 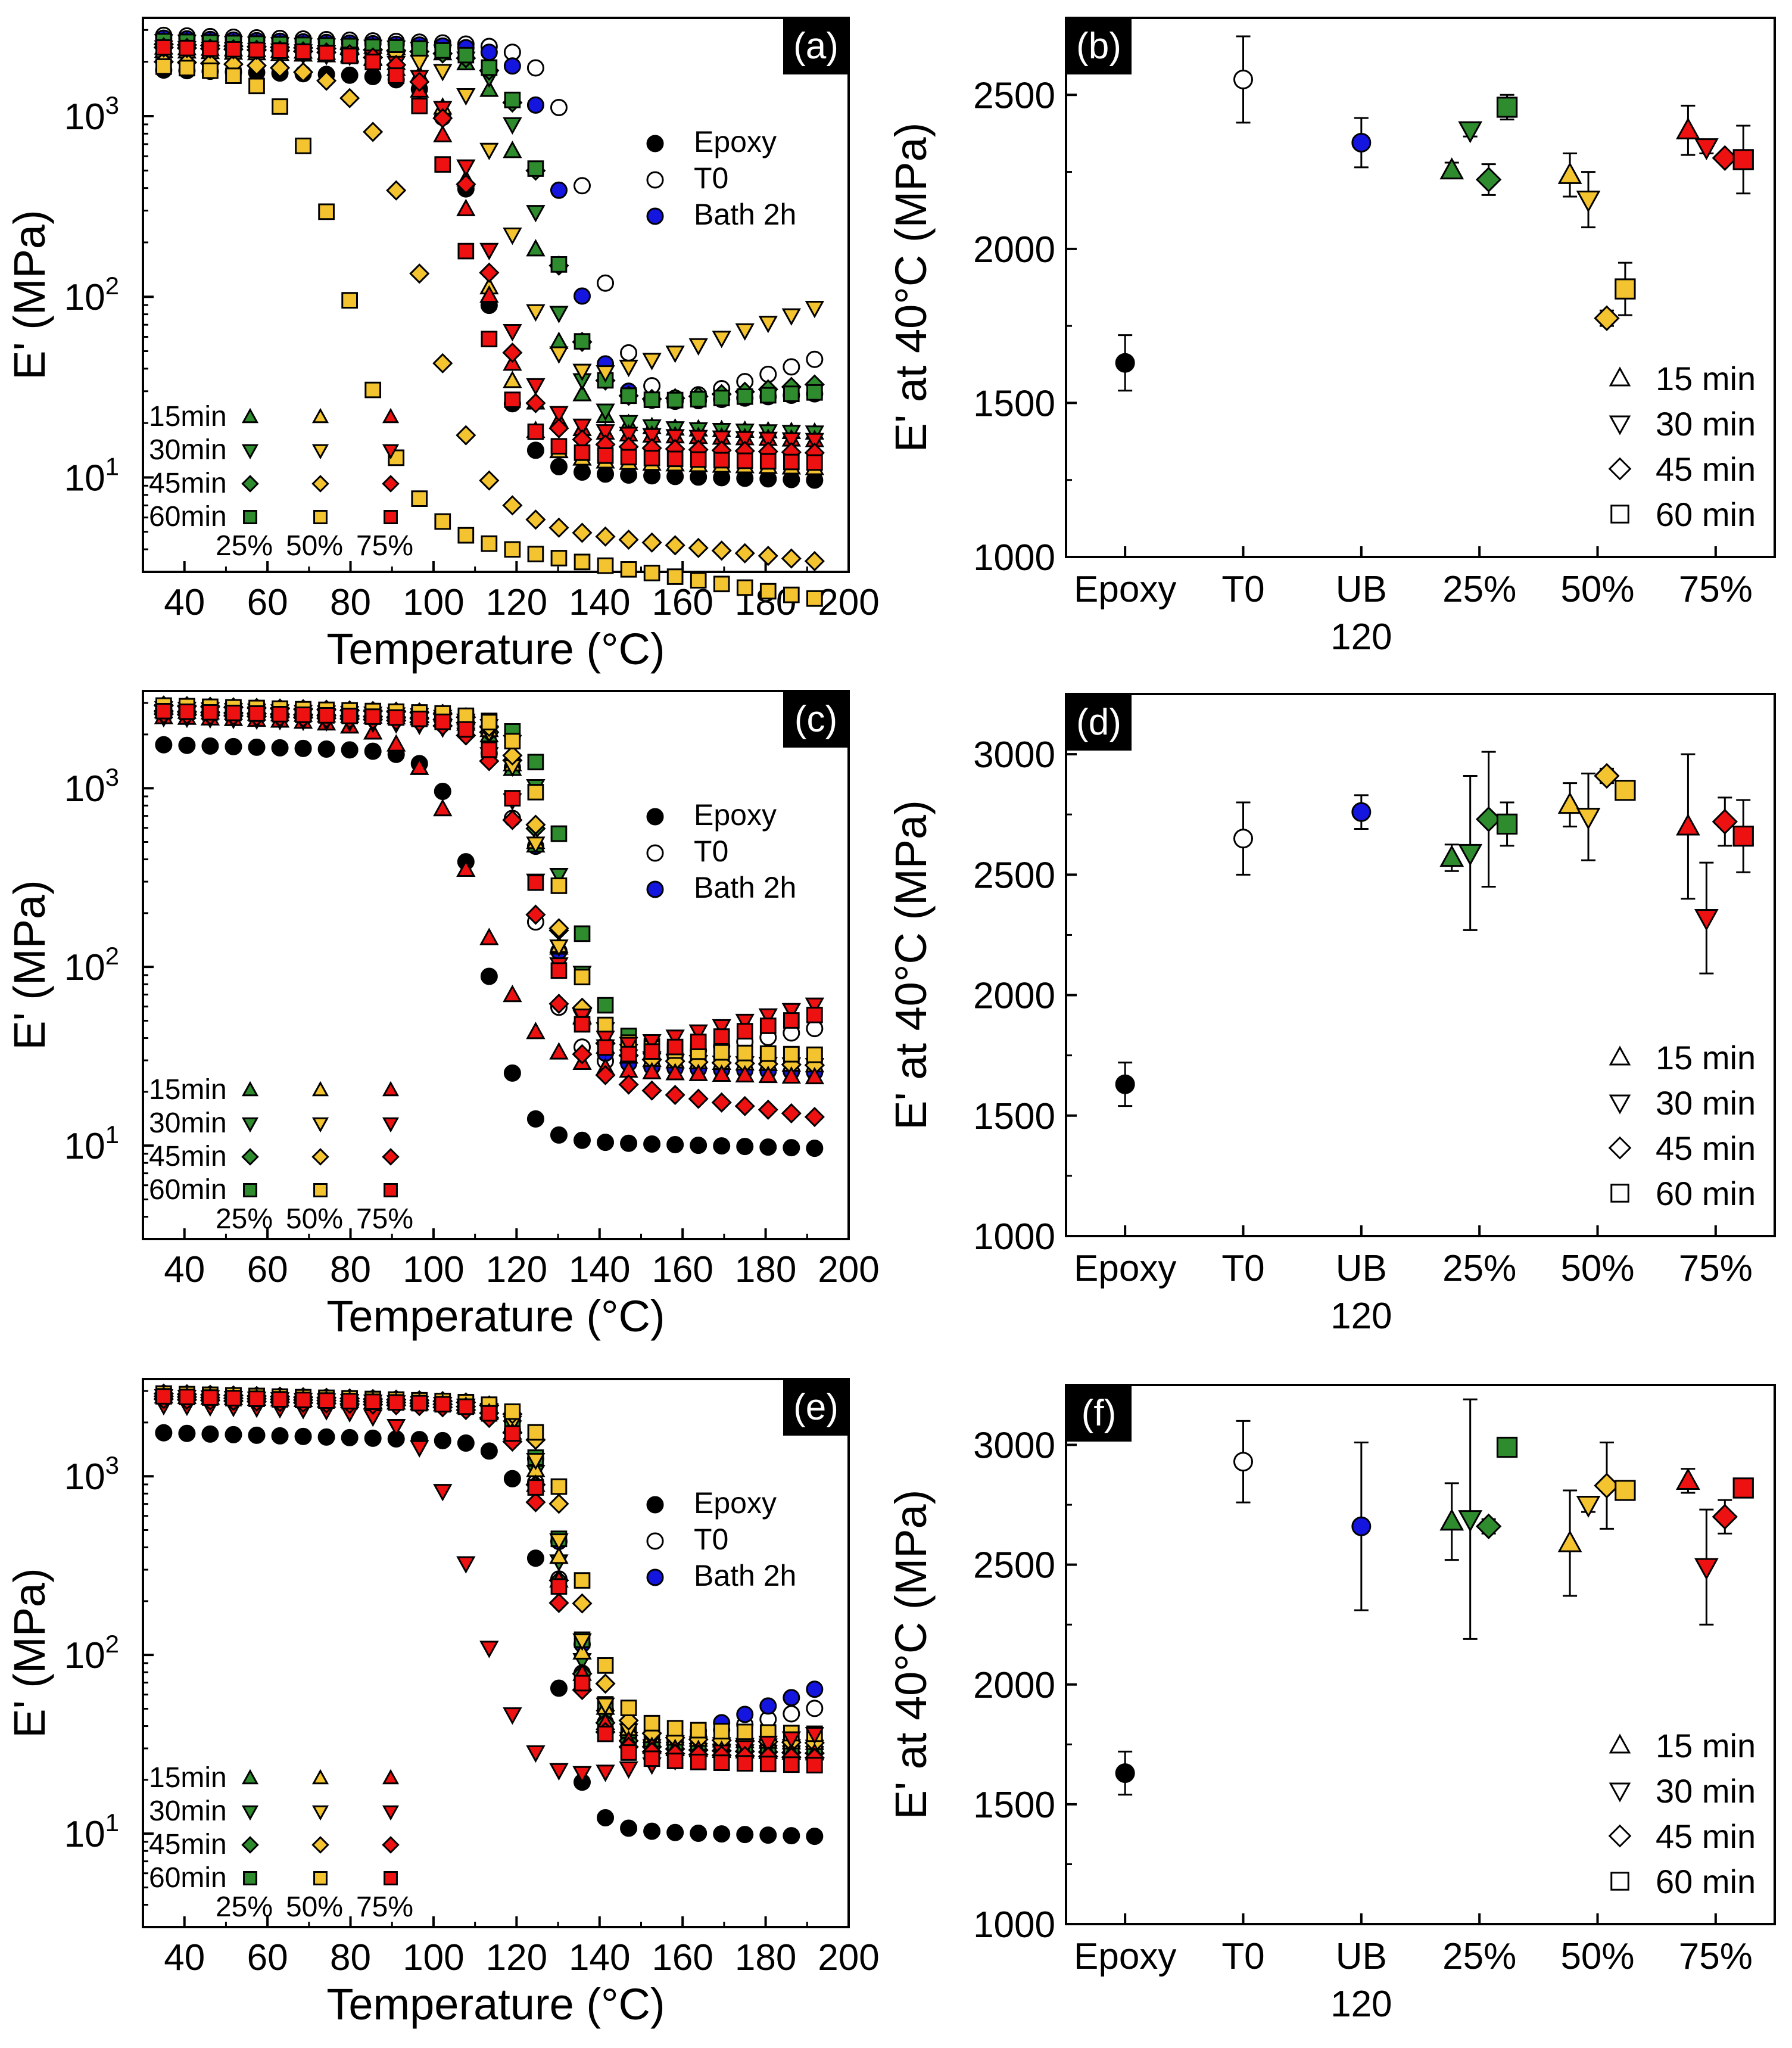 What do you see at coordinates (1597, 1956) in the screenshot?
I see `category-label: 50%` at bounding box center [1597, 1956].